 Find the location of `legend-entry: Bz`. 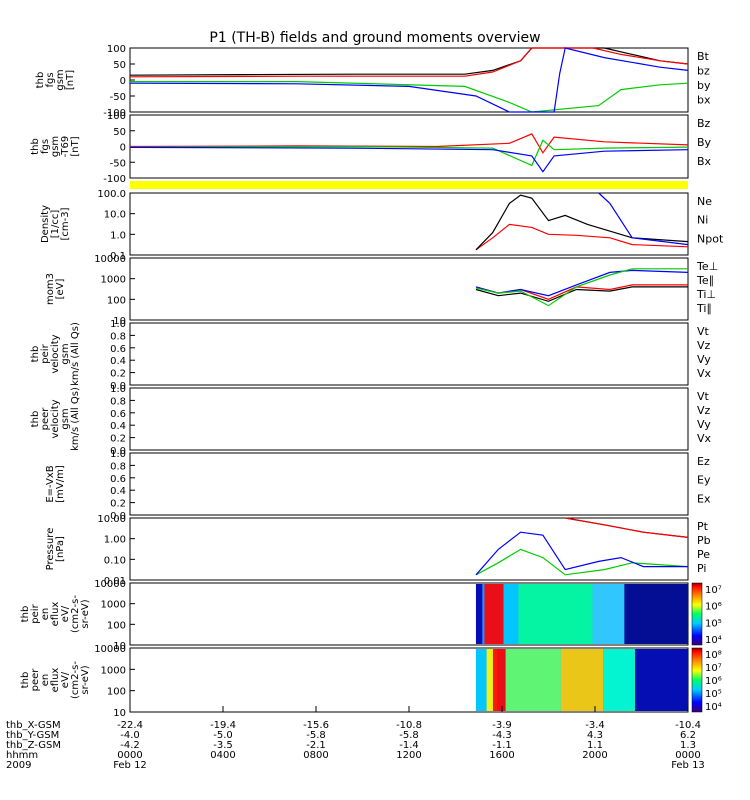

legend-entry: Bz is located at coordinates (704, 123).